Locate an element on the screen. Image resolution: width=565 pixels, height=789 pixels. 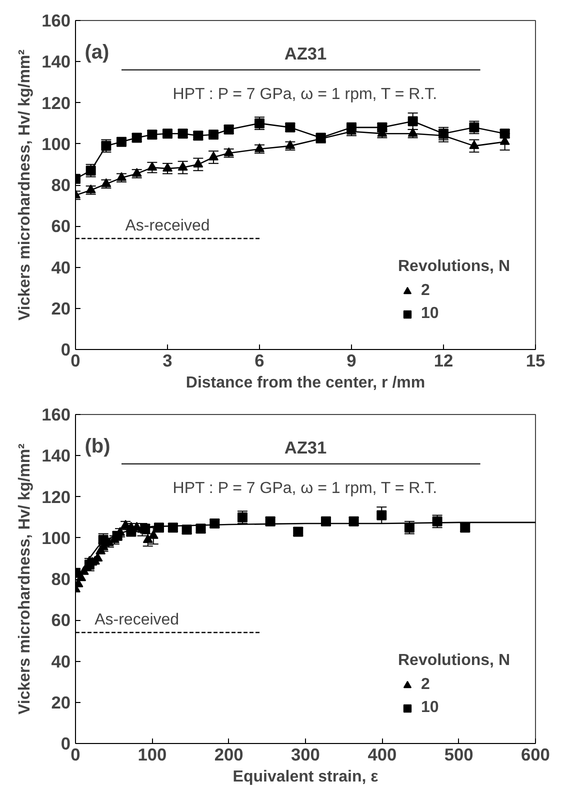
annotation: (b) is located at coordinates (97, 446).